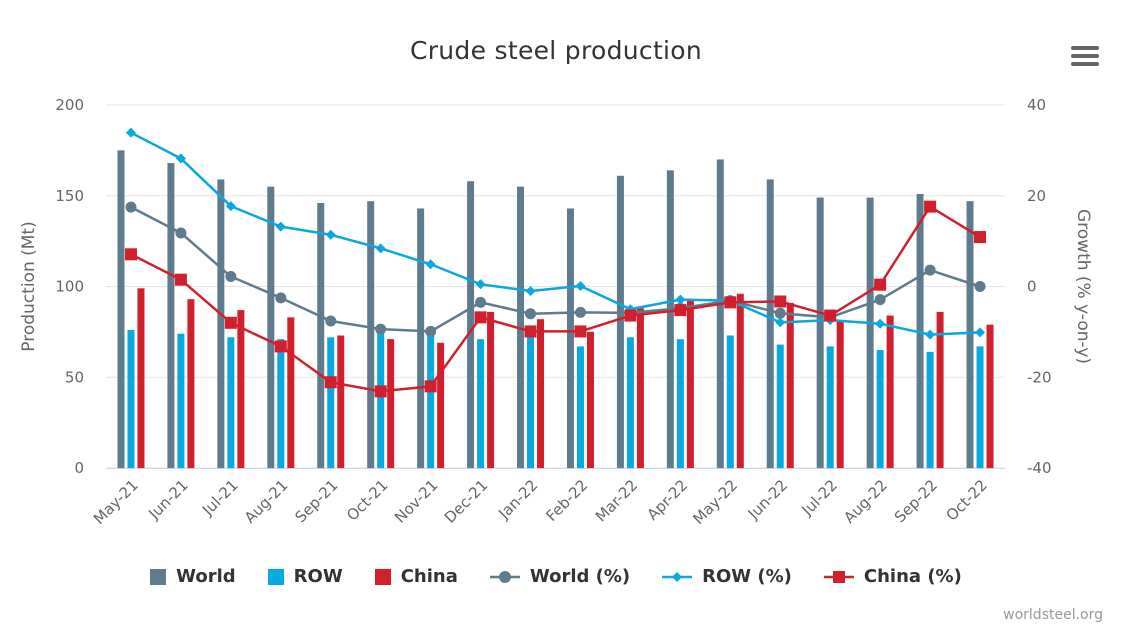 The image size is (1125, 633). I want to click on legend-item: China, so click(416, 576).